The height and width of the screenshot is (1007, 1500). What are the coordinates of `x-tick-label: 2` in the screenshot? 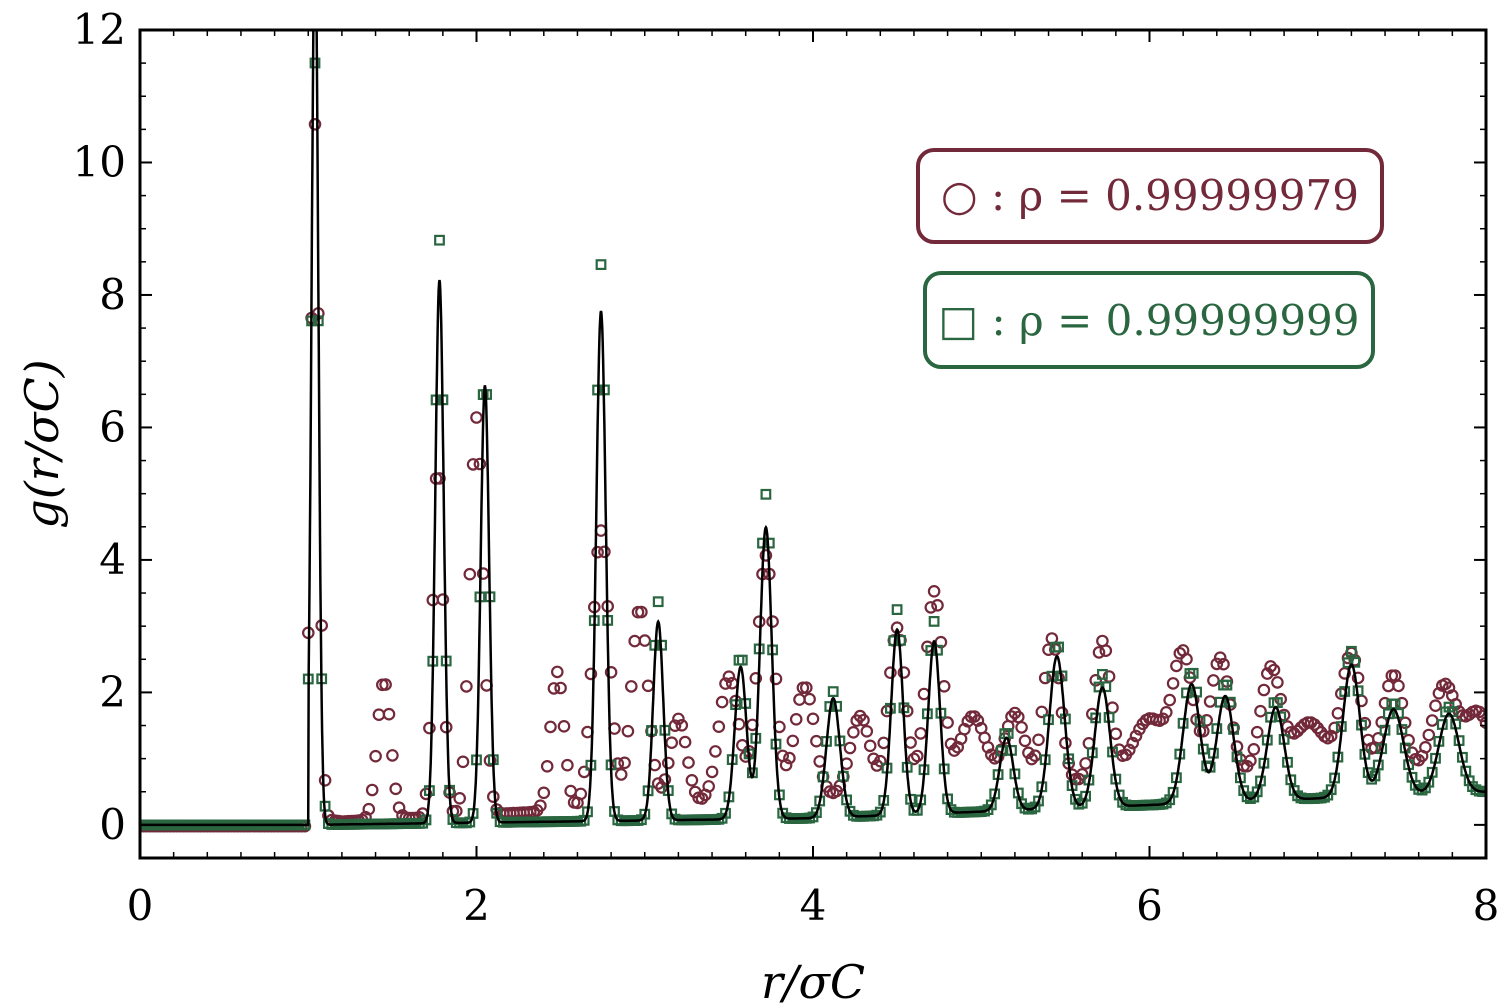 It's located at (476, 905).